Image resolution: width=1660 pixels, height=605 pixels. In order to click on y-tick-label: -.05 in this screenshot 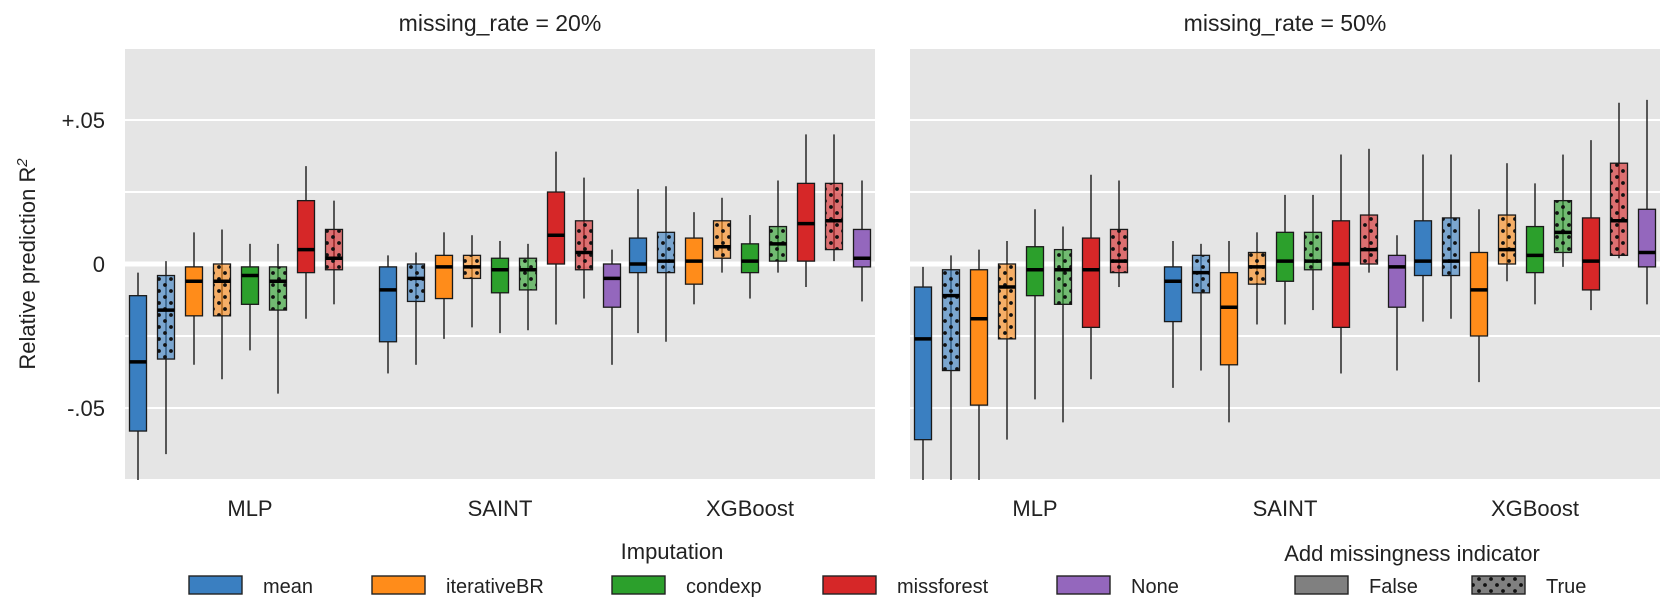, I will do `click(86, 408)`.